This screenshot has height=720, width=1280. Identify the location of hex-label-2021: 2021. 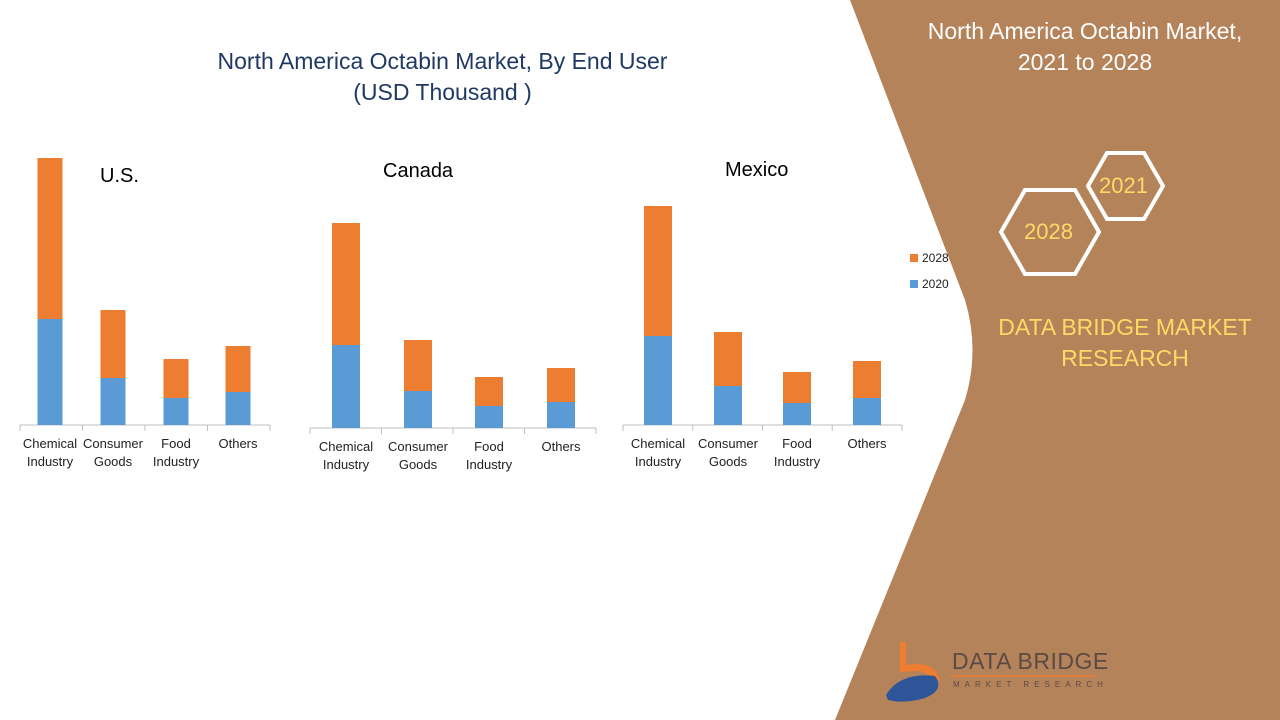
(1123, 185).